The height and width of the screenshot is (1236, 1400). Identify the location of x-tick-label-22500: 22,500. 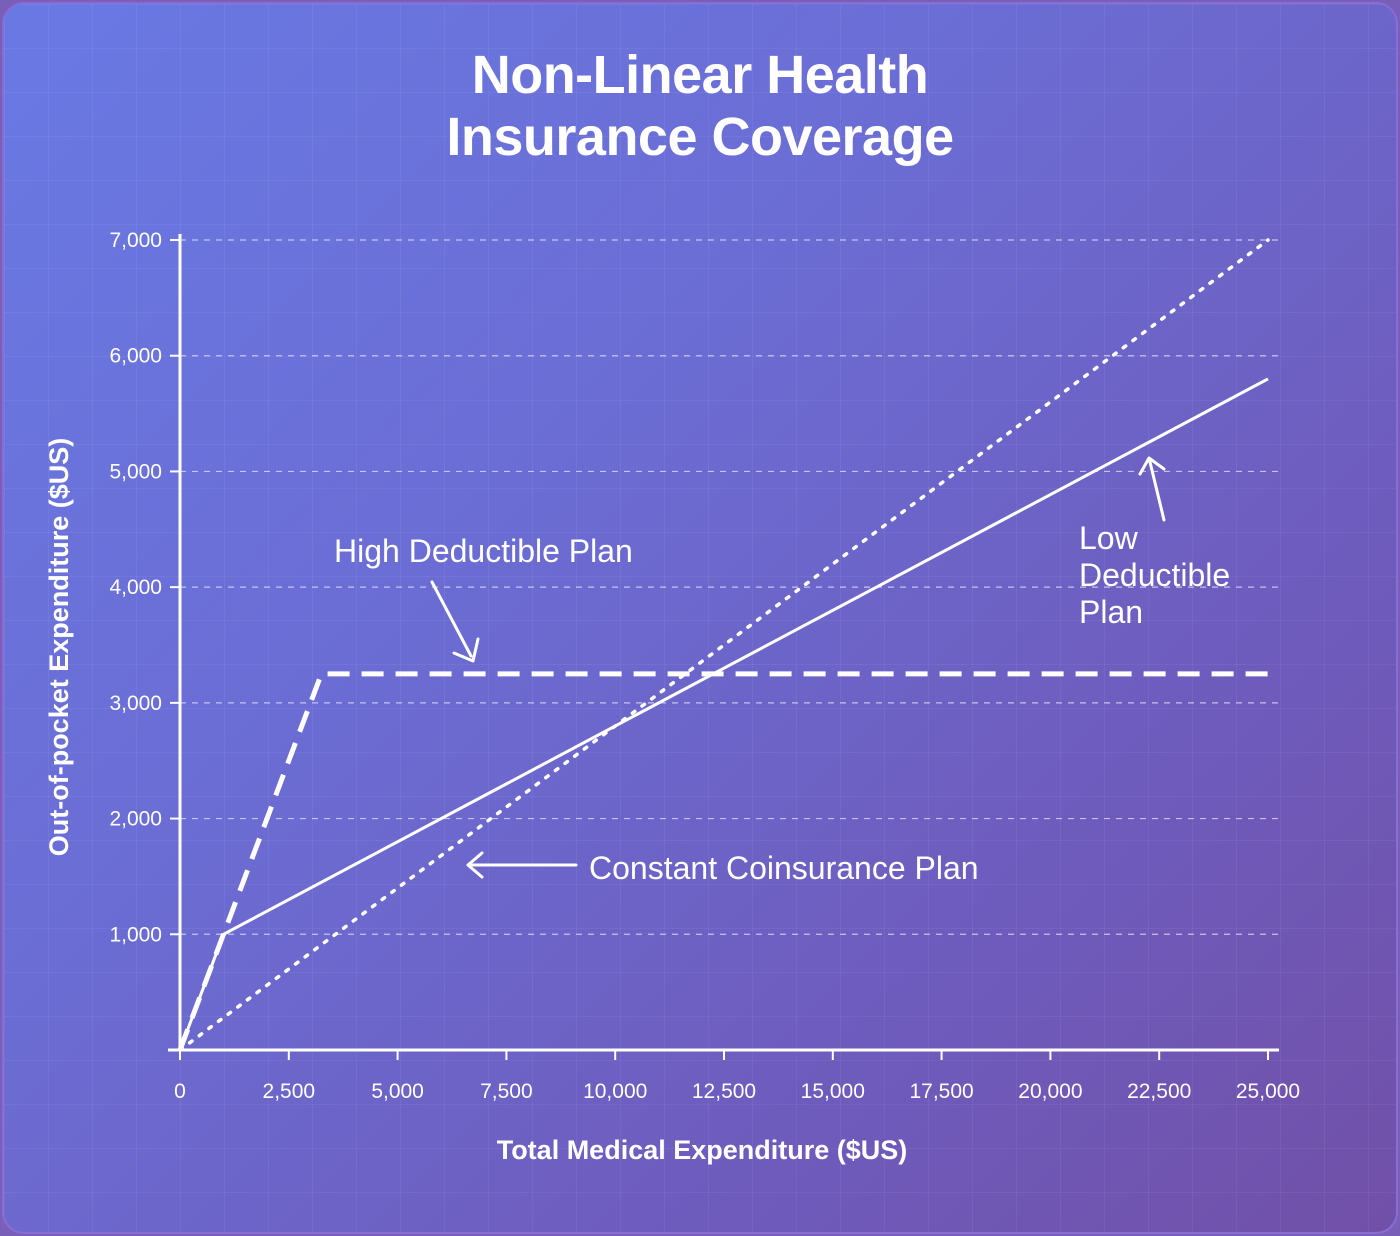
(1159, 1091).